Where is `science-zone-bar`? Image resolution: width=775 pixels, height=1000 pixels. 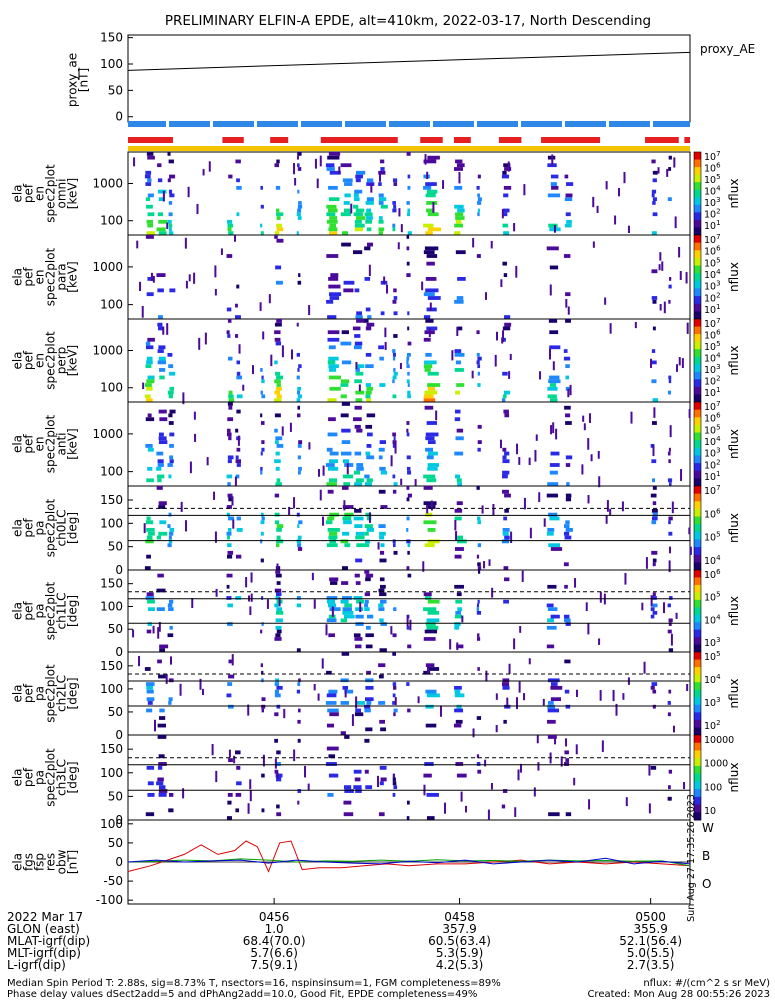 science-zone-bar is located at coordinates (662, 140).